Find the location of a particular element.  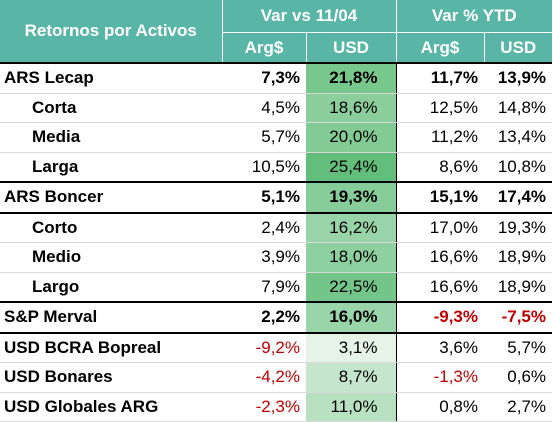

cell-var-ars: 3,9% is located at coordinates (264, 257).